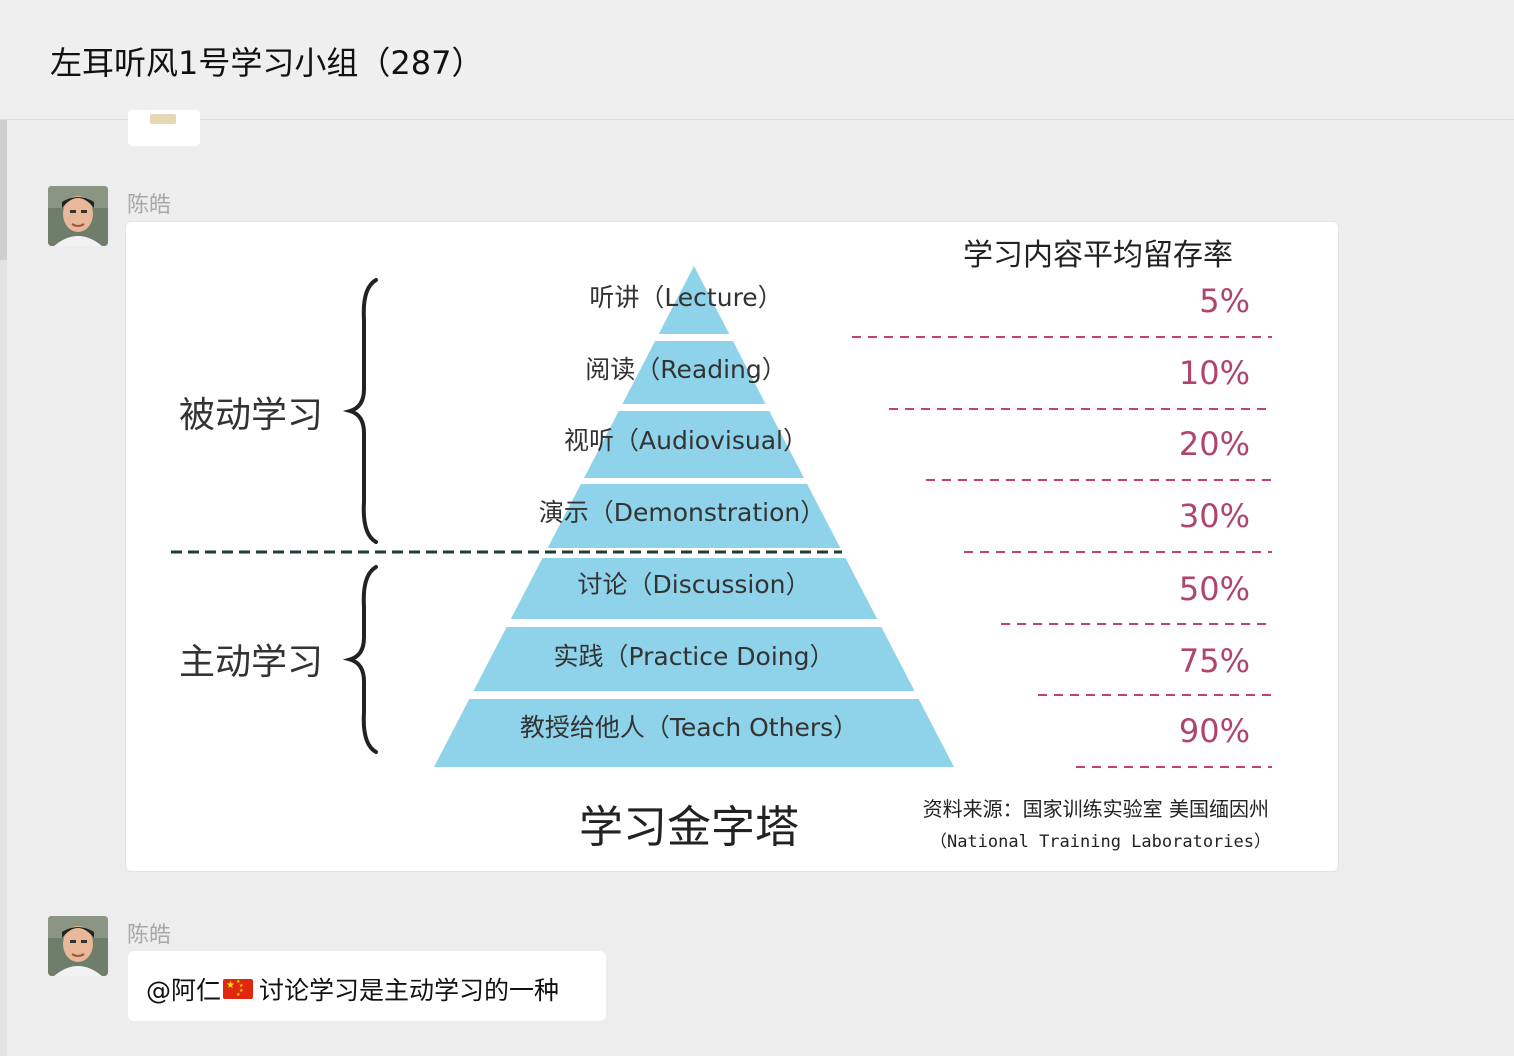 This screenshot has height=1056, width=1514. What do you see at coordinates (164, 128) in the screenshot?
I see `previous-message-bubble` at bounding box center [164, 128].